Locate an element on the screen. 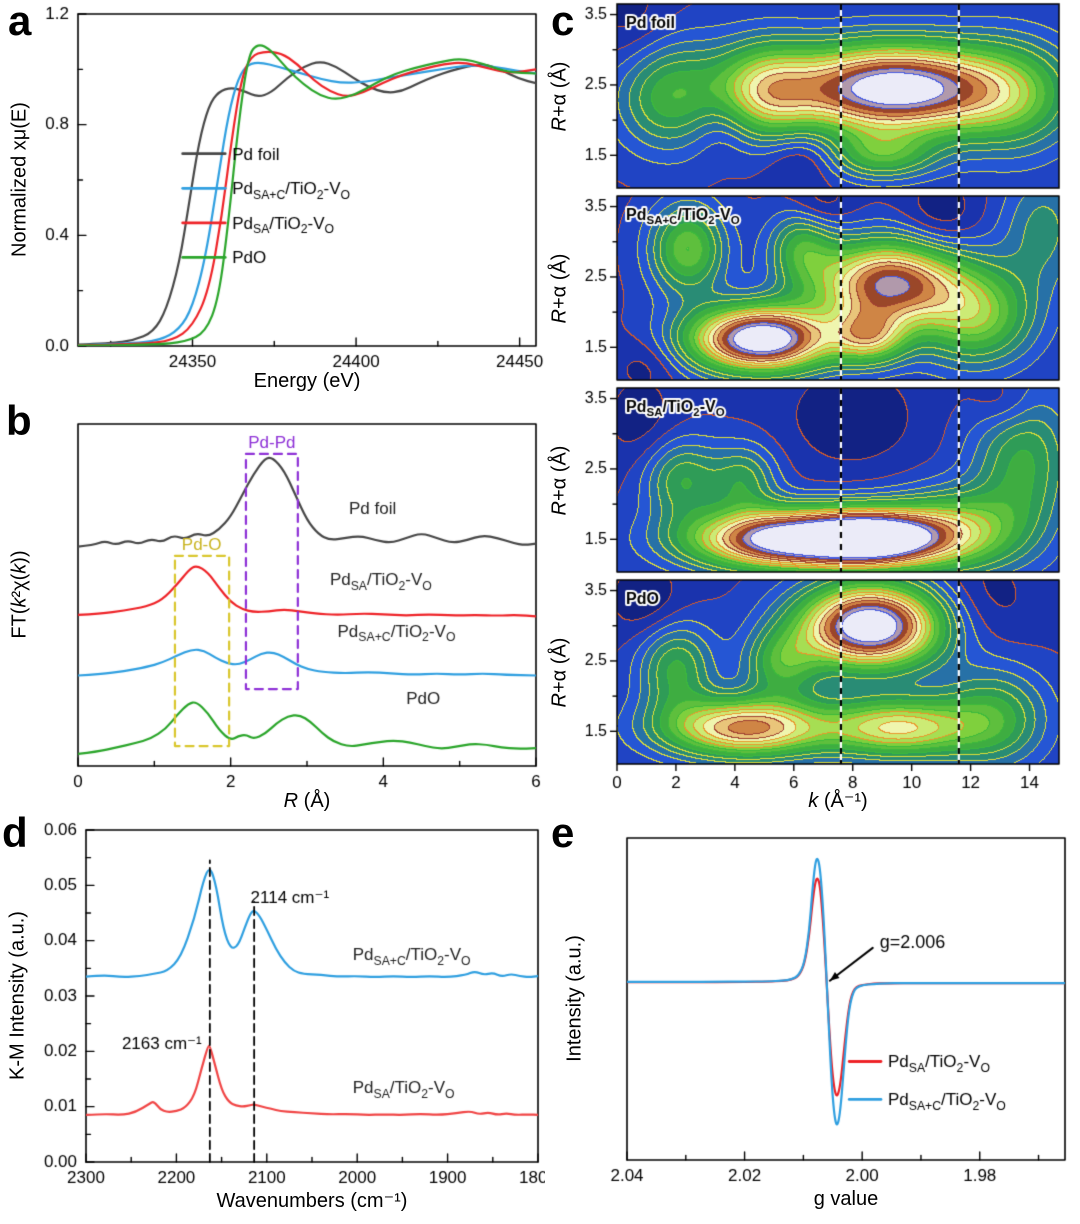 This screenshot has width=1080, height=1224. panel-e-xlabel: g value is located at coordinates (846, 1199).